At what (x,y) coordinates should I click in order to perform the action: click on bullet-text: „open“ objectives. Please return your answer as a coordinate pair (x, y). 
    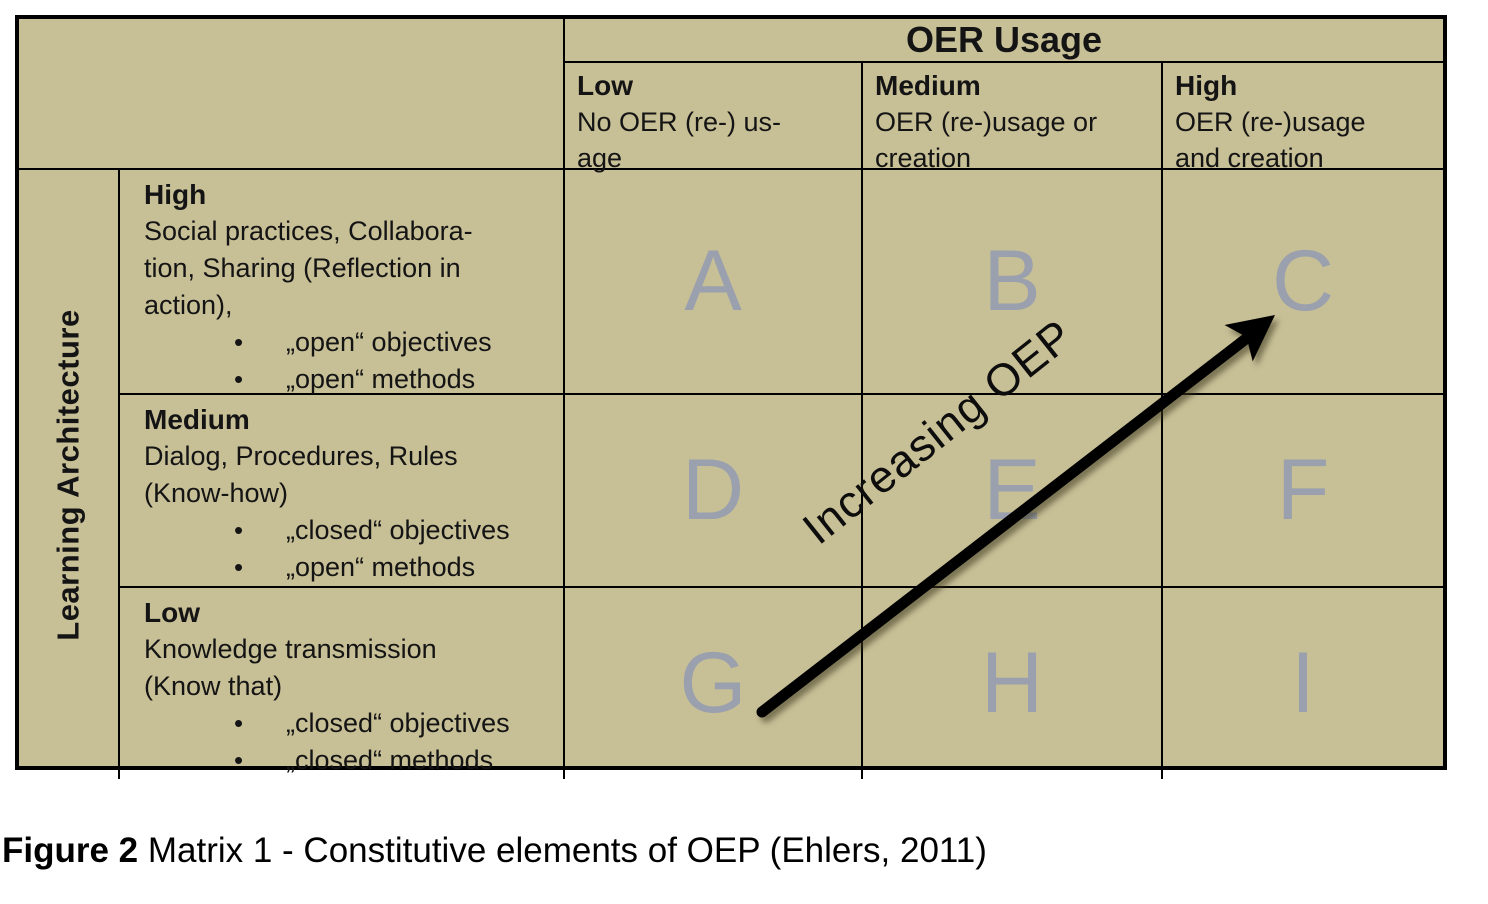
    Looking at the image, I should click on (389, 342).